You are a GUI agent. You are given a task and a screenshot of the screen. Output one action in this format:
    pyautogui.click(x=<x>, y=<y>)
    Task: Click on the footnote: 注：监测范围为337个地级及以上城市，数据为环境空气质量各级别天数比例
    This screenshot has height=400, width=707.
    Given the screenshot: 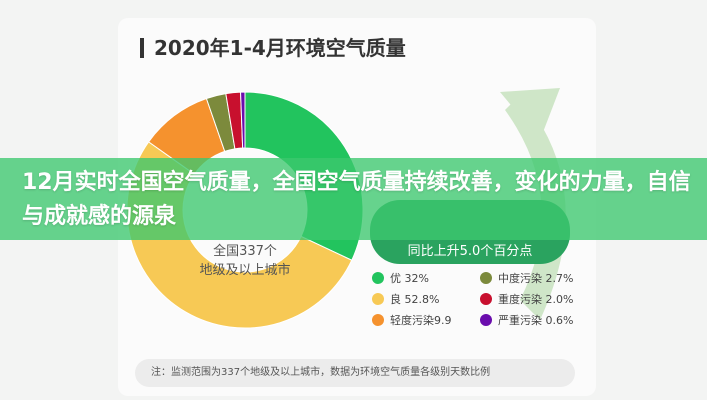 What is the action you would take?
    pyautogui.click(x=355, y=373)
    